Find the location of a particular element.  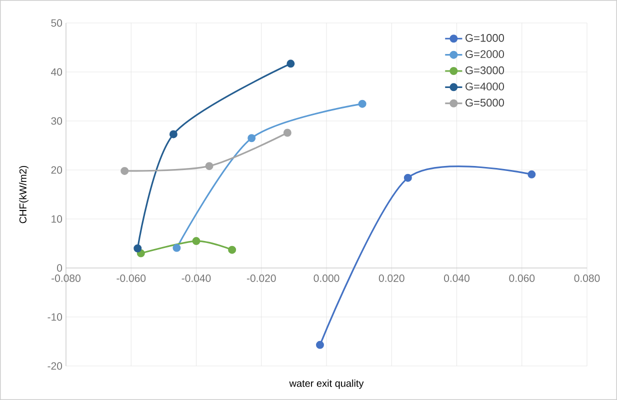

x-tick-label: -0.020 is located at coordinates (261, 278).